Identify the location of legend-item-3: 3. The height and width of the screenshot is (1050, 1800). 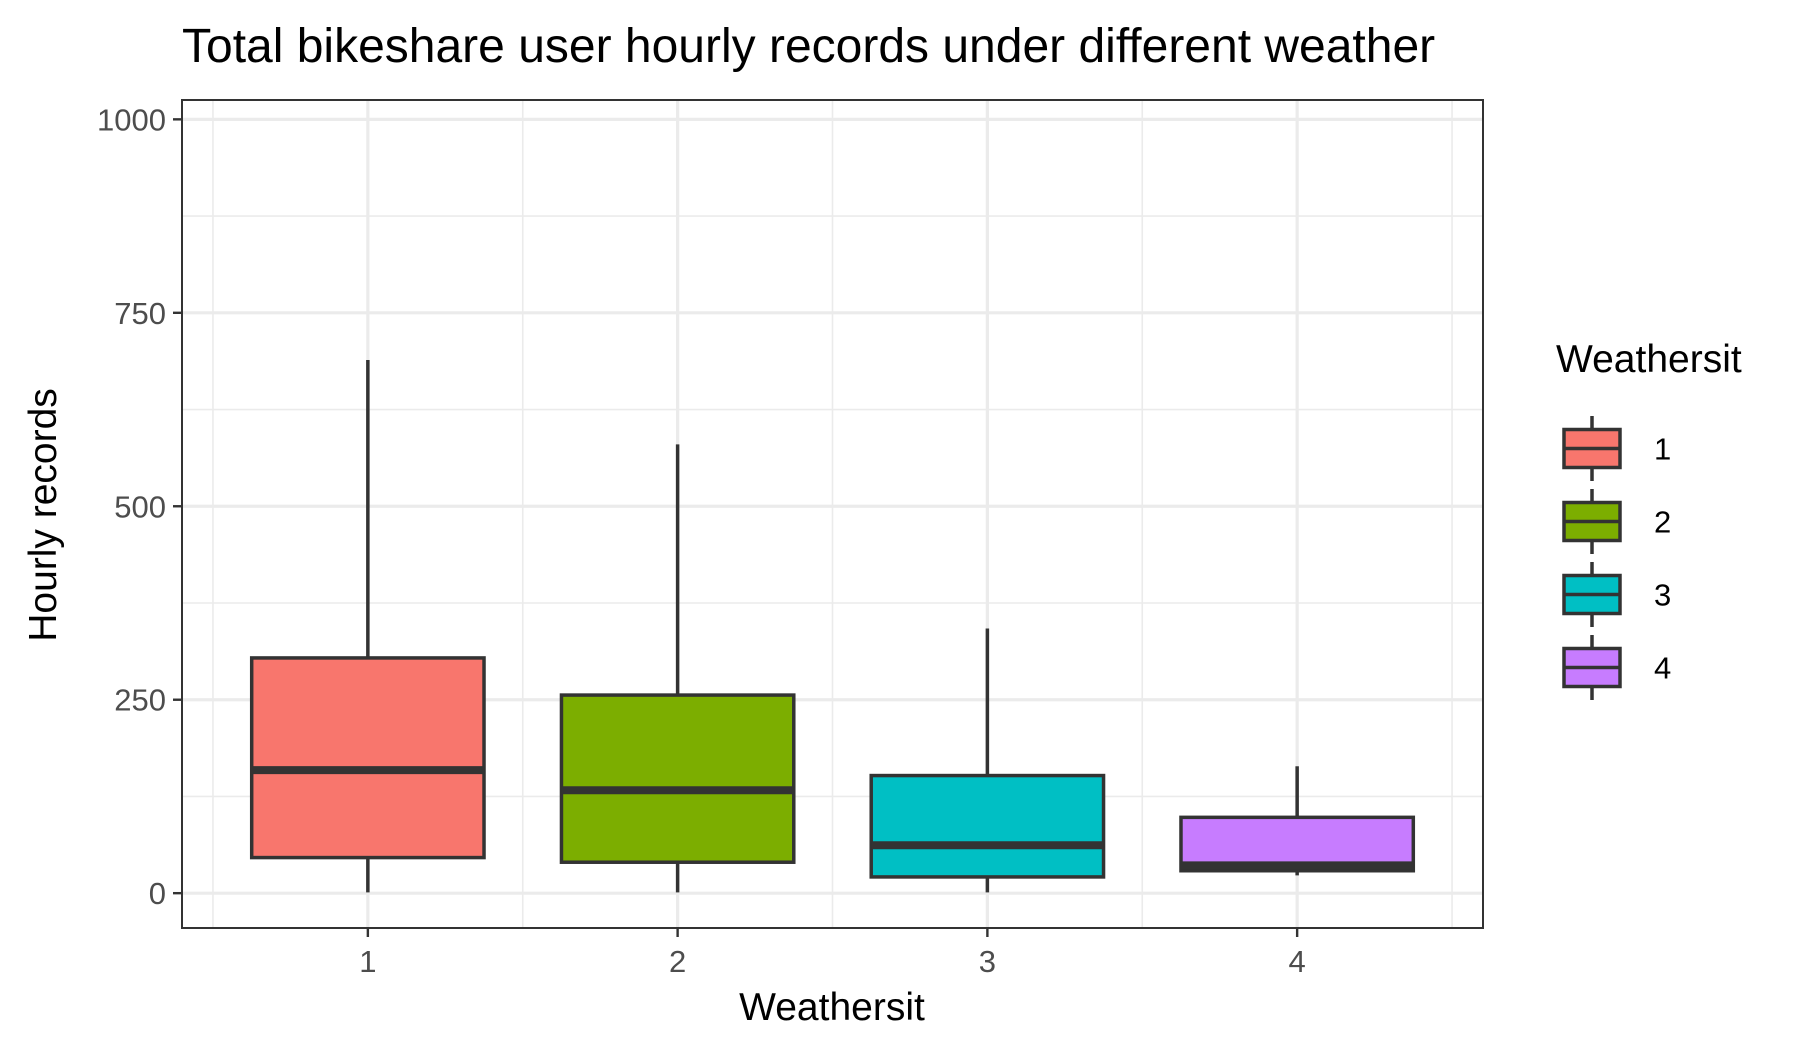
(1616, 594).